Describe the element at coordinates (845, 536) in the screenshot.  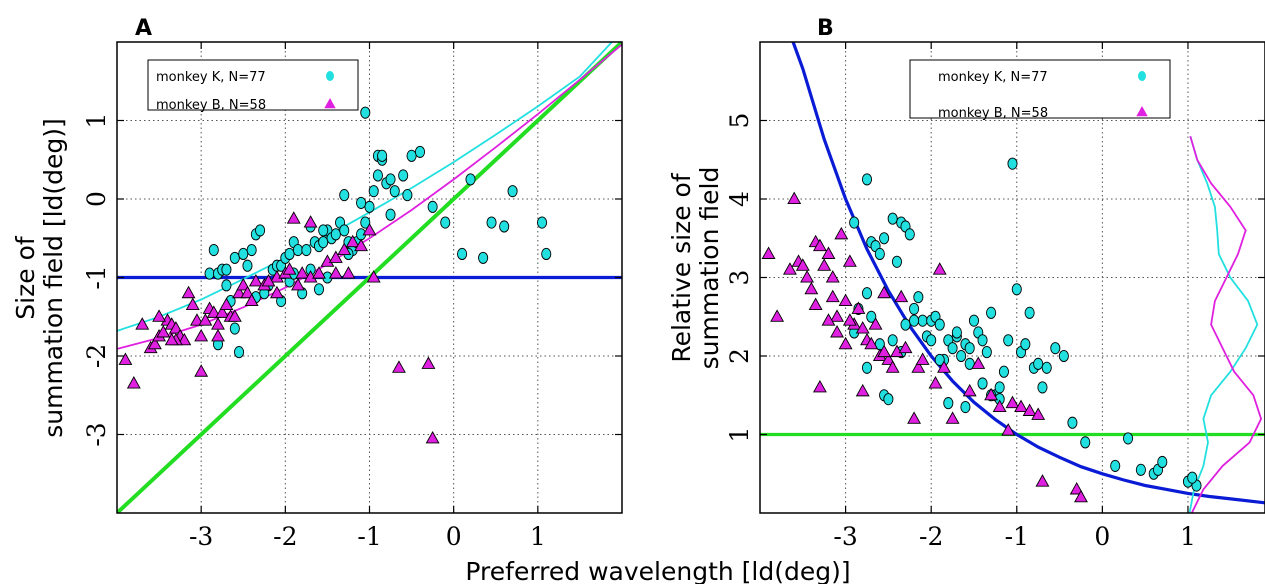
I see `x-tick-label: -3` at that location.